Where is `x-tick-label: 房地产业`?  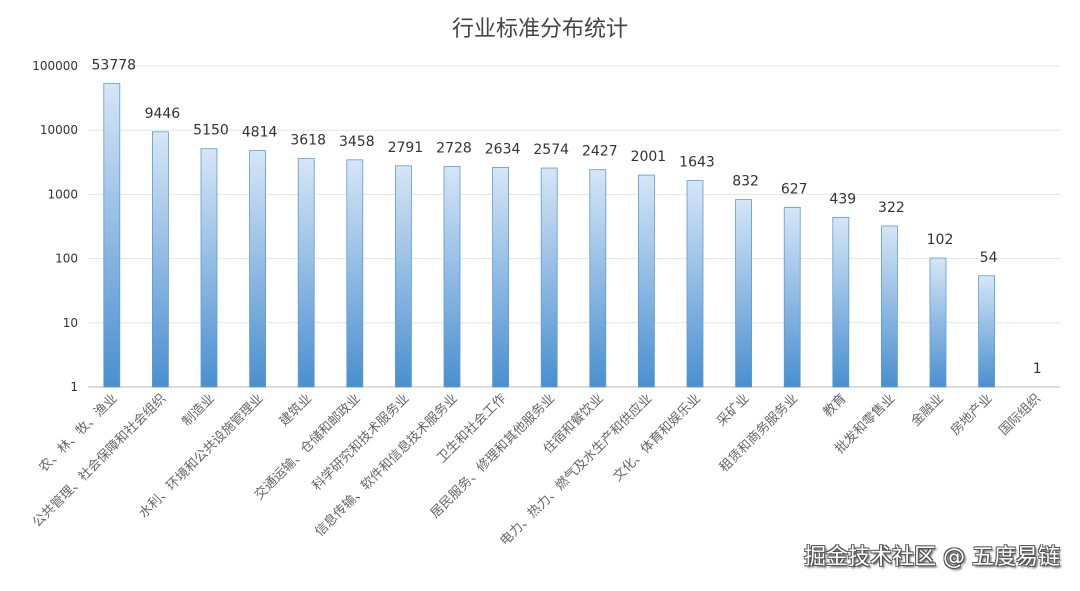
x-tick-label: 房地产业 is located at coordinates (971, 415).